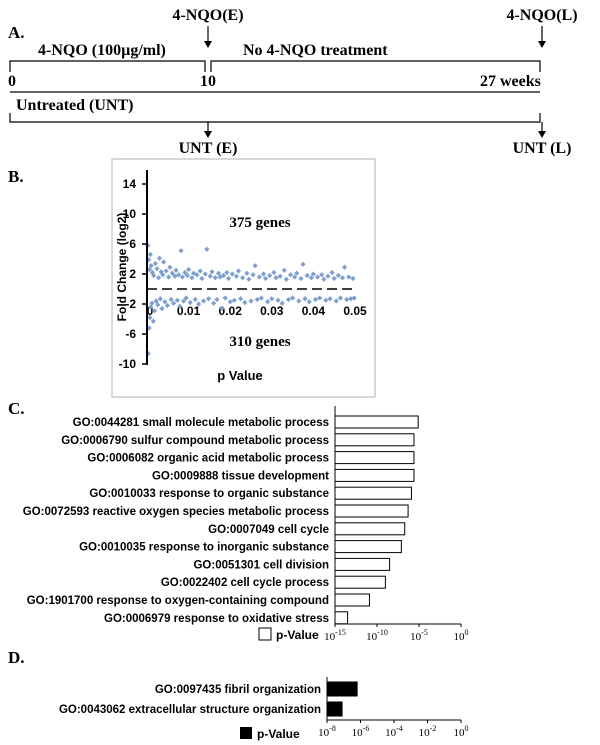 This screenshot has width=600, height=745. What do you see at coordinates (542, 148) in the screenshot?
I see `label-unt-late: UNT (L)` at bounding box center [542, 148].